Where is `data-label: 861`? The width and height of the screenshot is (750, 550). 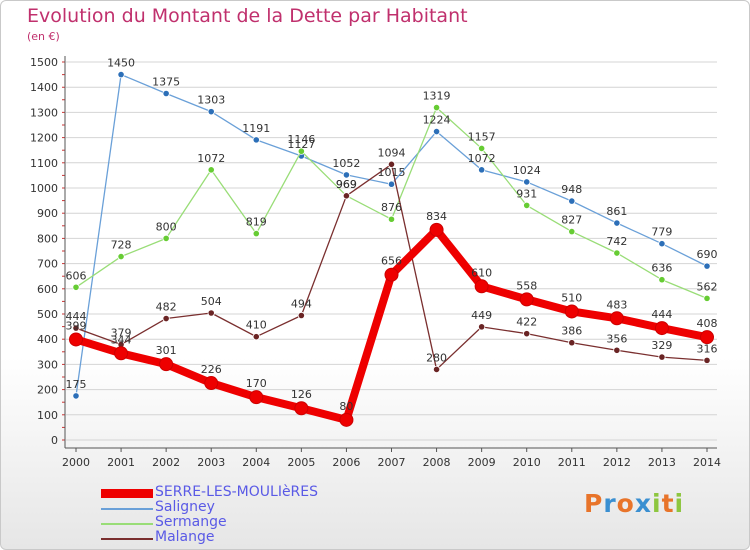 data-label: 861 is located at coordinates (616, 211).